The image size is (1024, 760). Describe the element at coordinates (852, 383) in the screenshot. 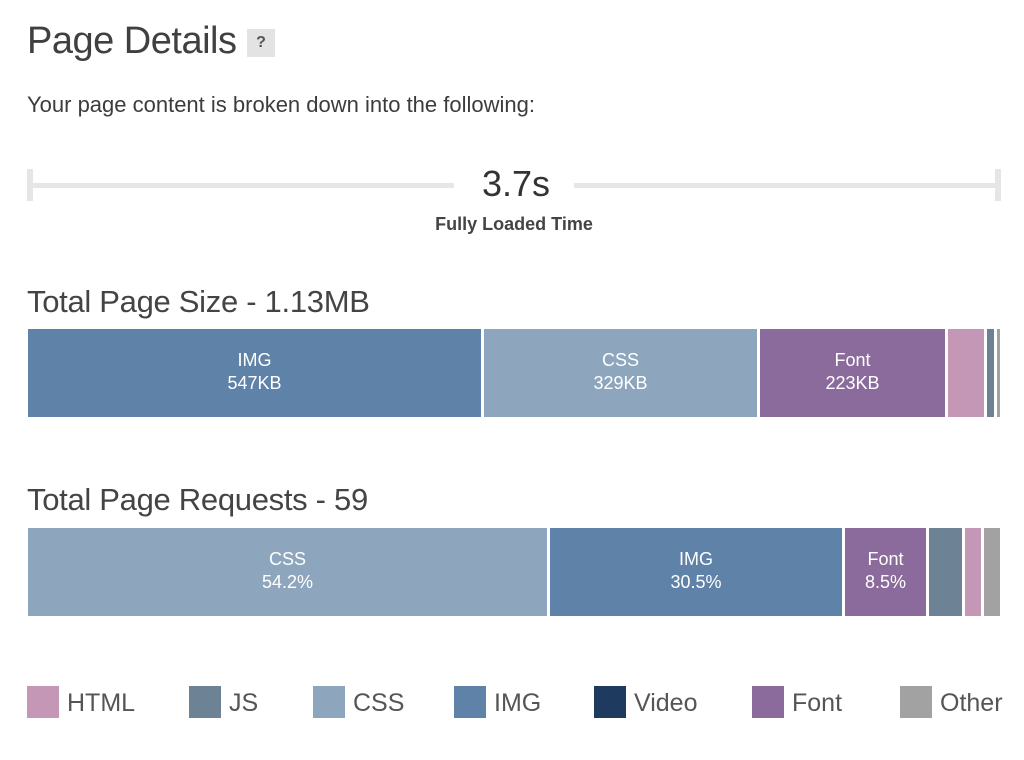

I see `segment-value-label: 223KB` at that location.